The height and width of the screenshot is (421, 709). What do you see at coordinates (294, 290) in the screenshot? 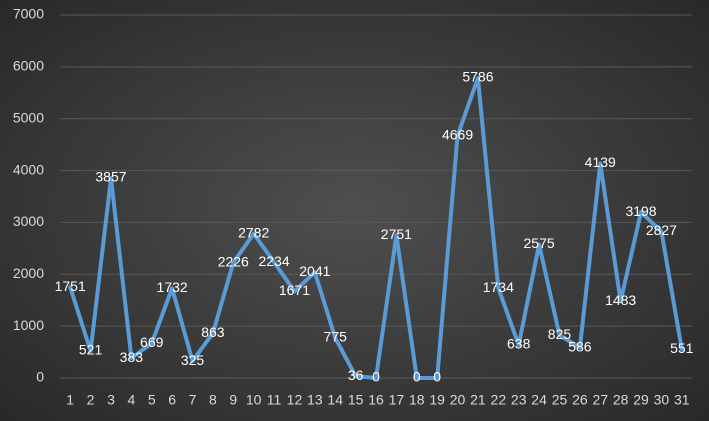
I see `data-label: 1671` at bounding box center [294, 290].